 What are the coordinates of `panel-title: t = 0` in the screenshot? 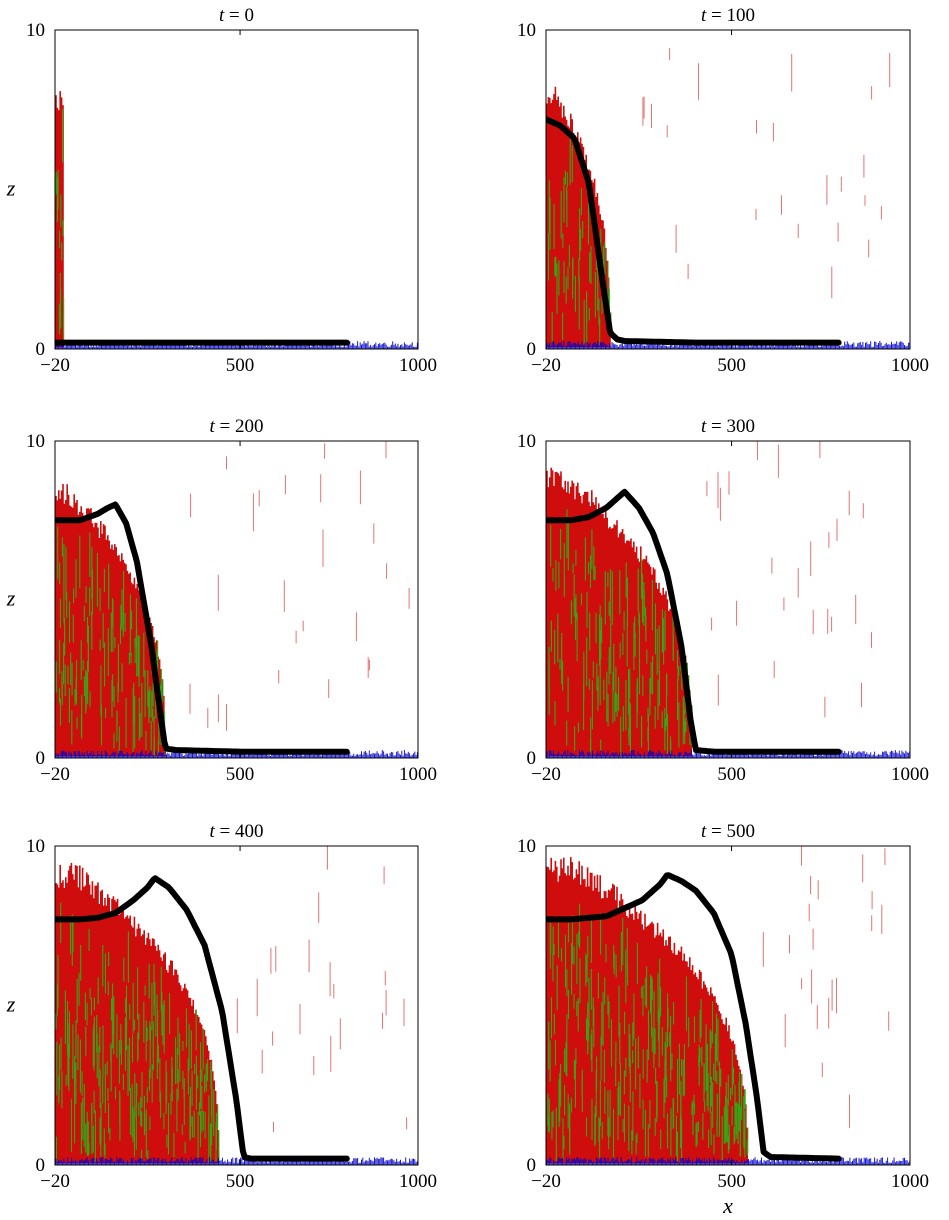 It's located at (236, 15).